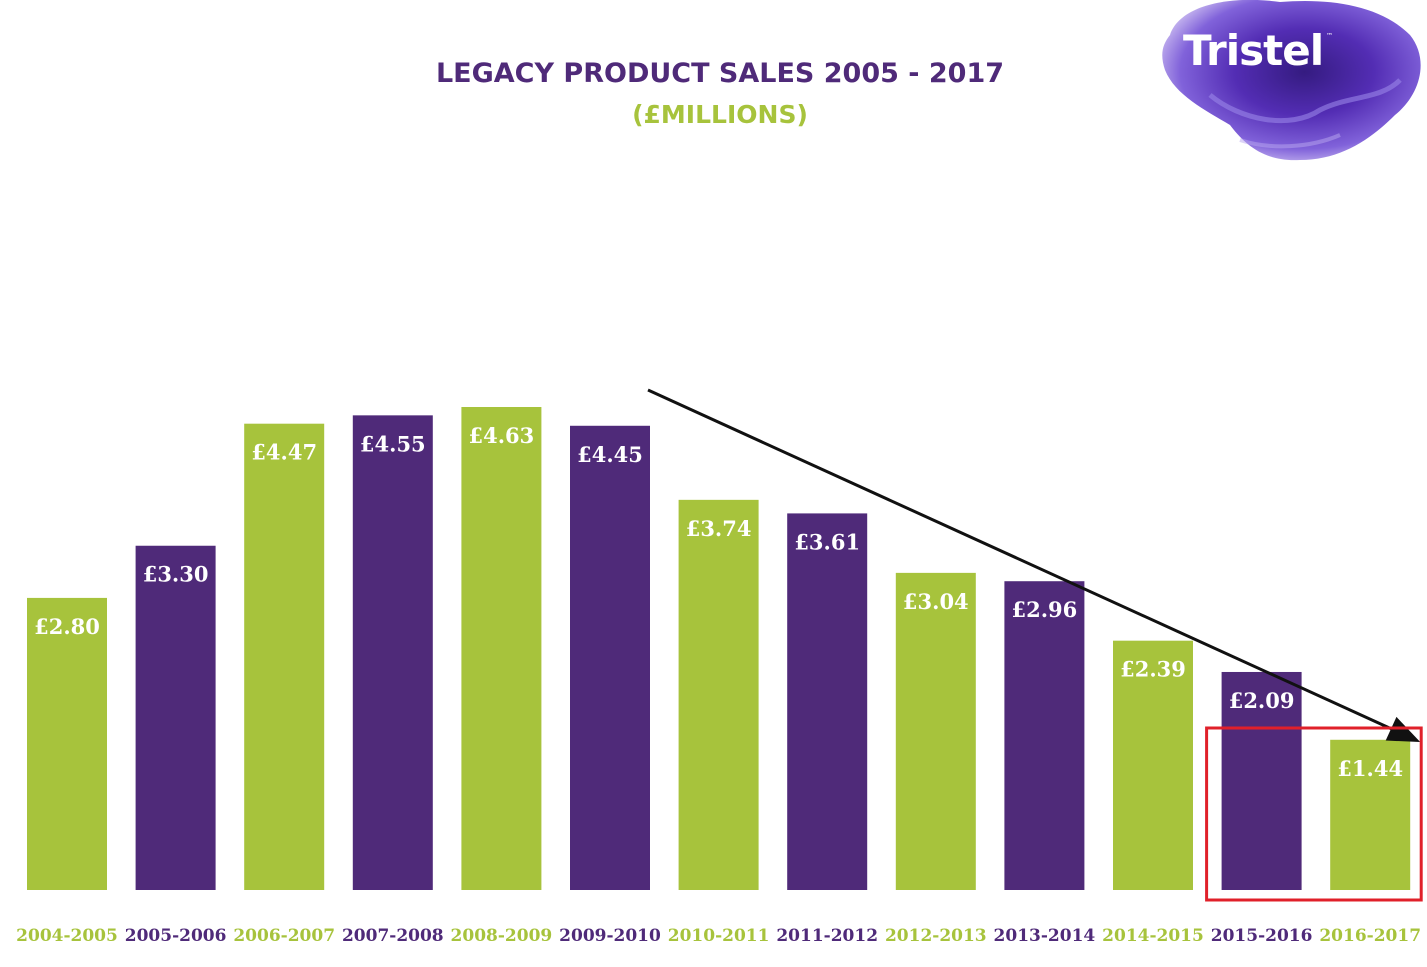 The height and width of the screenshot is (967, 1427). What do you see at coordinates (502, 435) in the screenshot?
I see `data-label: £4.63` at bounding box center [502, 435].